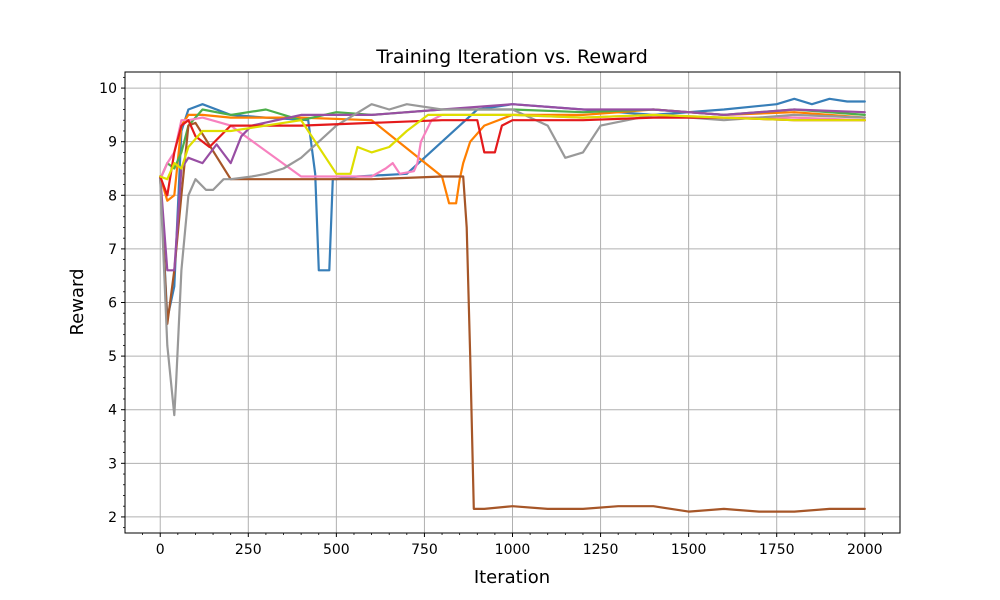 This screenshot has height=600, width=1000. Describe the element at coordinates (160, 550) in the screenshot. I see `x-tick-label: 0` at that location.